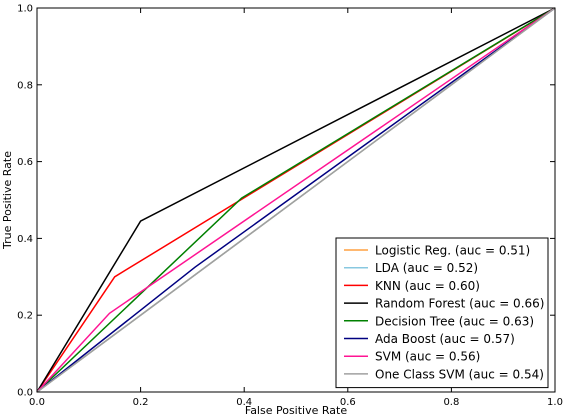 This screenshot has height=420, width=563. What do you see at coordinates (452, 251) in the screenshot?
I see `legend-label: Logistic Reg. (auc = 0.51)` at bounding box center [452, 251].